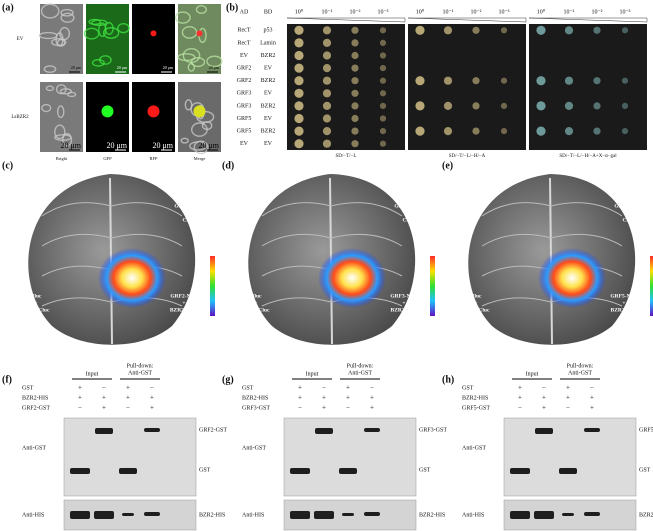 This screenshot has height=531, width=653. What do you see at coordinates (404, 296) in the screenshot?
I see `construct-label: GRF3-Nluc` at bounding box center [404, 296].